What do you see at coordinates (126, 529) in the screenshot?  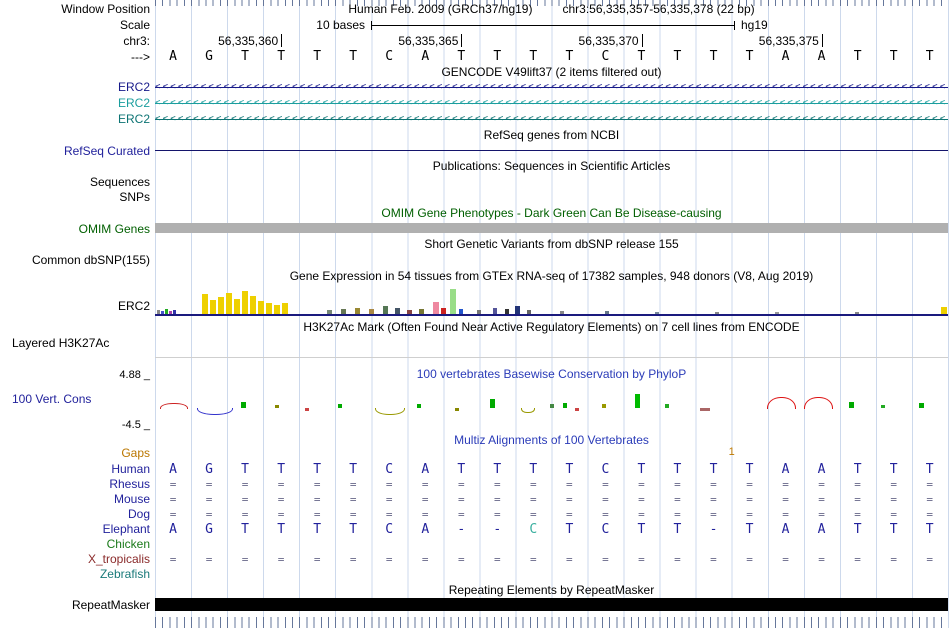 I see `species-label-elephant: Elephant` at bounding box center [126, 529].